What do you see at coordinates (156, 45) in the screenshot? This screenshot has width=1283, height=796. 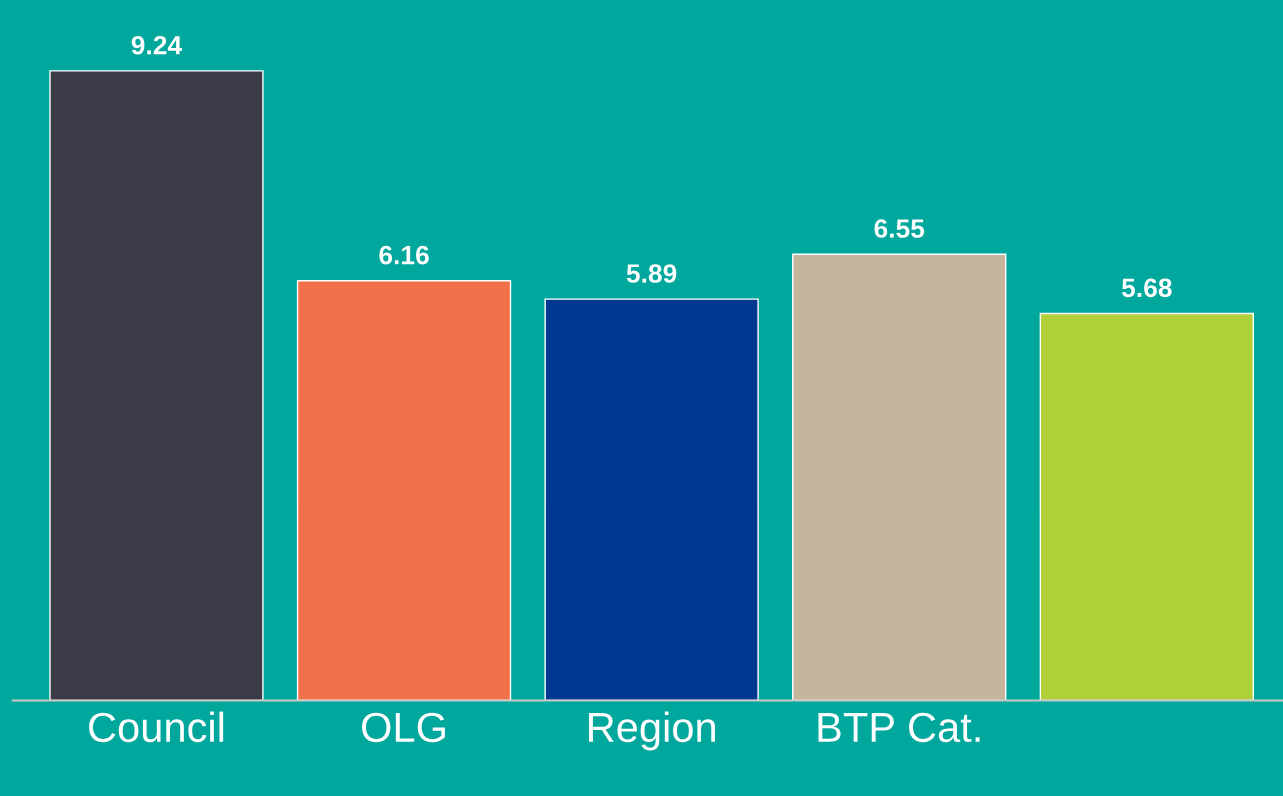 I see `data-label: 9.24` at bounding box center [156, 45].